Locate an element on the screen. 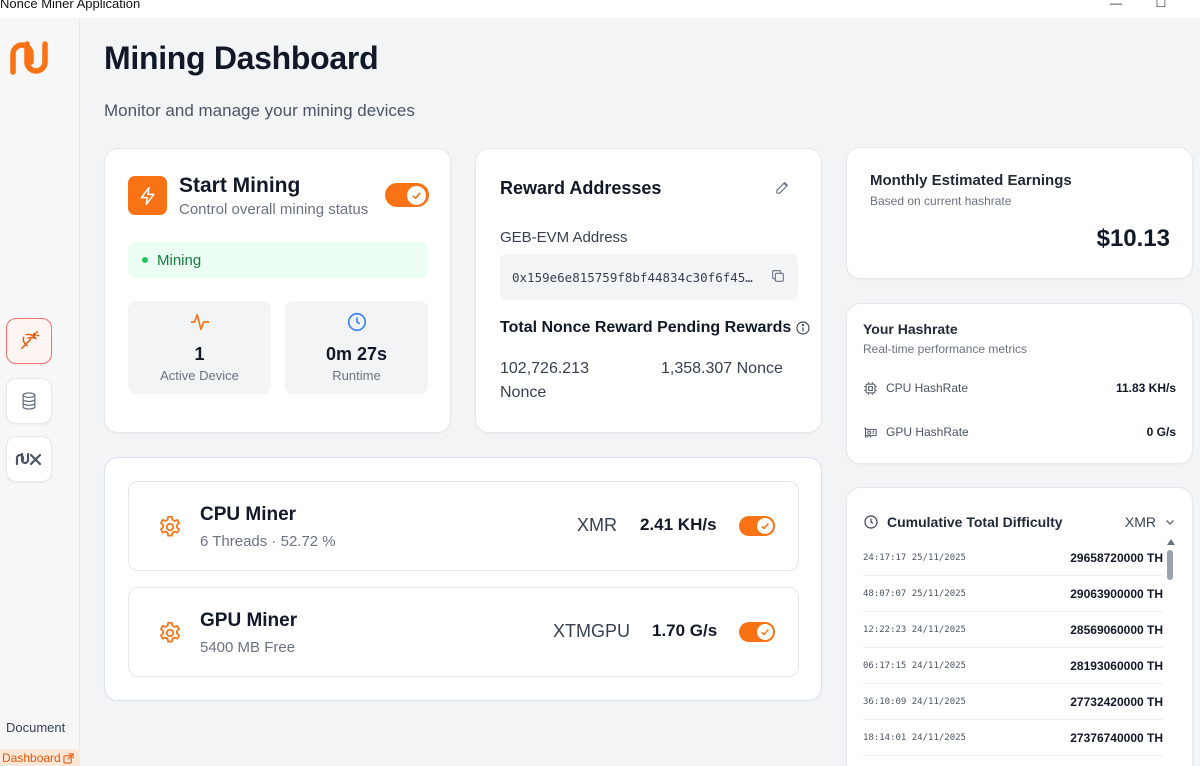 The height and width of the screenshot is (766, 1200). sidebar: Document Dashboard is located at coordinates (40, 392).